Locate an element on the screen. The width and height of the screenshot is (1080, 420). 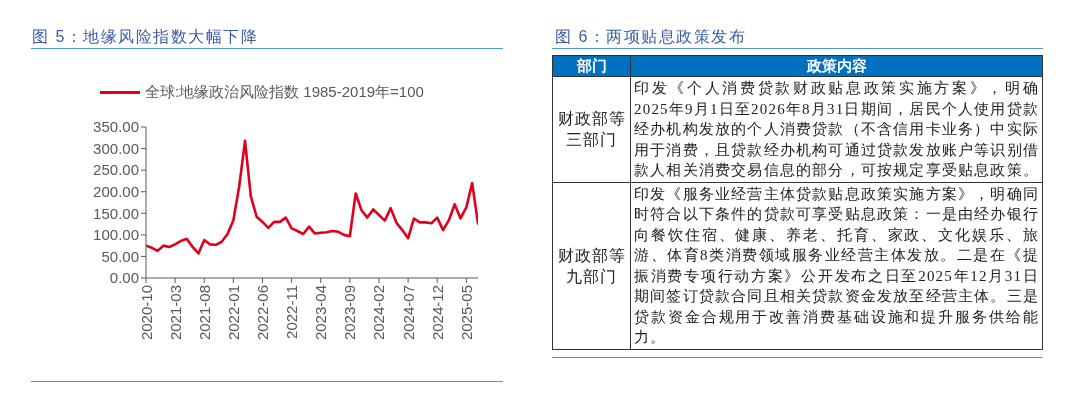
text: 财政部等九部门 is located at coordinates (591, 265).